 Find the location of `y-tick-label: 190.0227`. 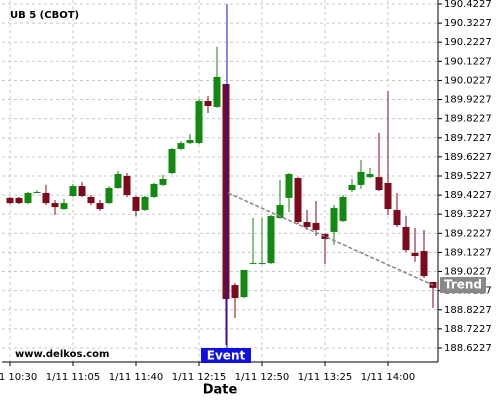

y-tick-label: 190.0227 is located at coordinates (468, 80).